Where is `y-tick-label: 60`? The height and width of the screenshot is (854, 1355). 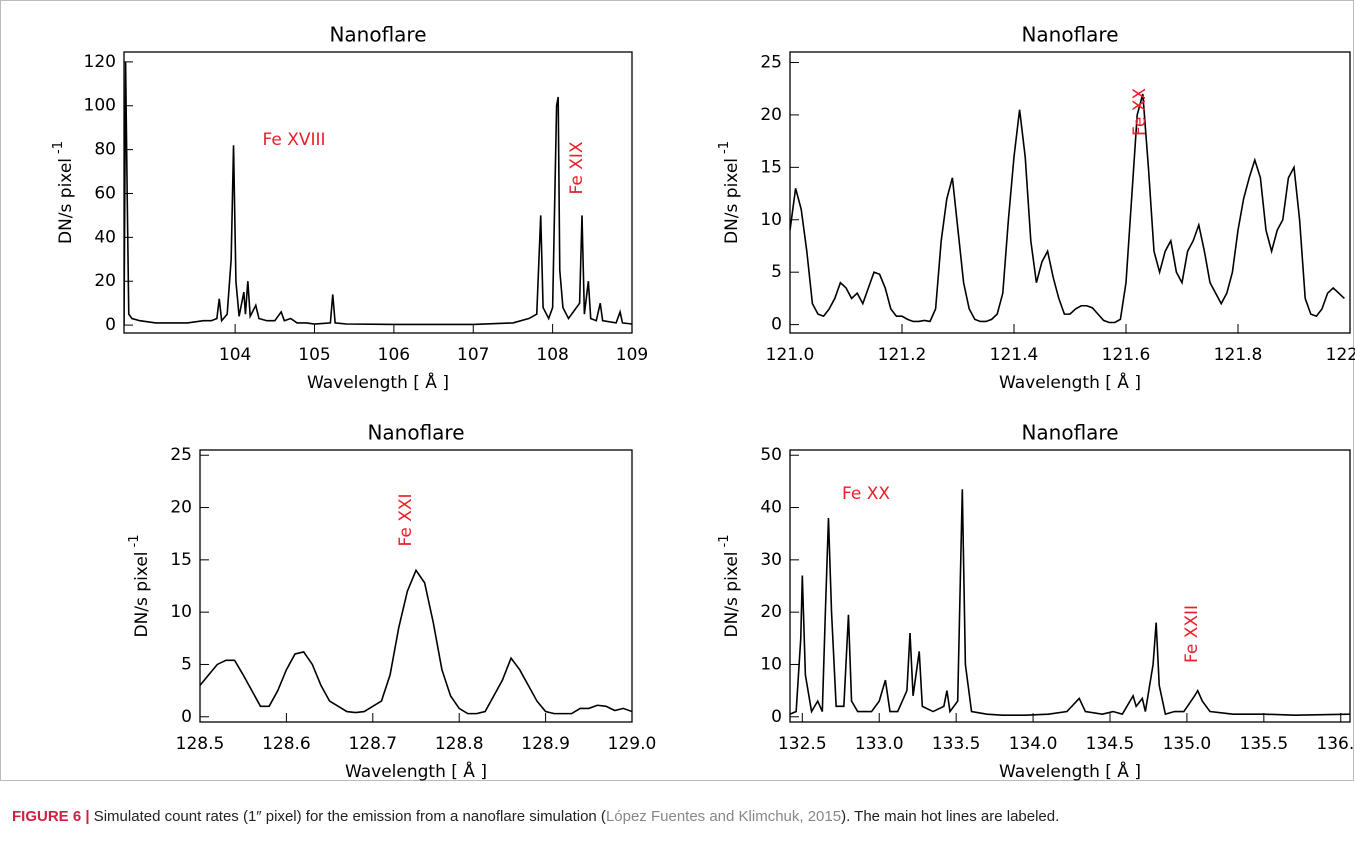
y-tick-label: 60 is located at coordinates (105, 193).